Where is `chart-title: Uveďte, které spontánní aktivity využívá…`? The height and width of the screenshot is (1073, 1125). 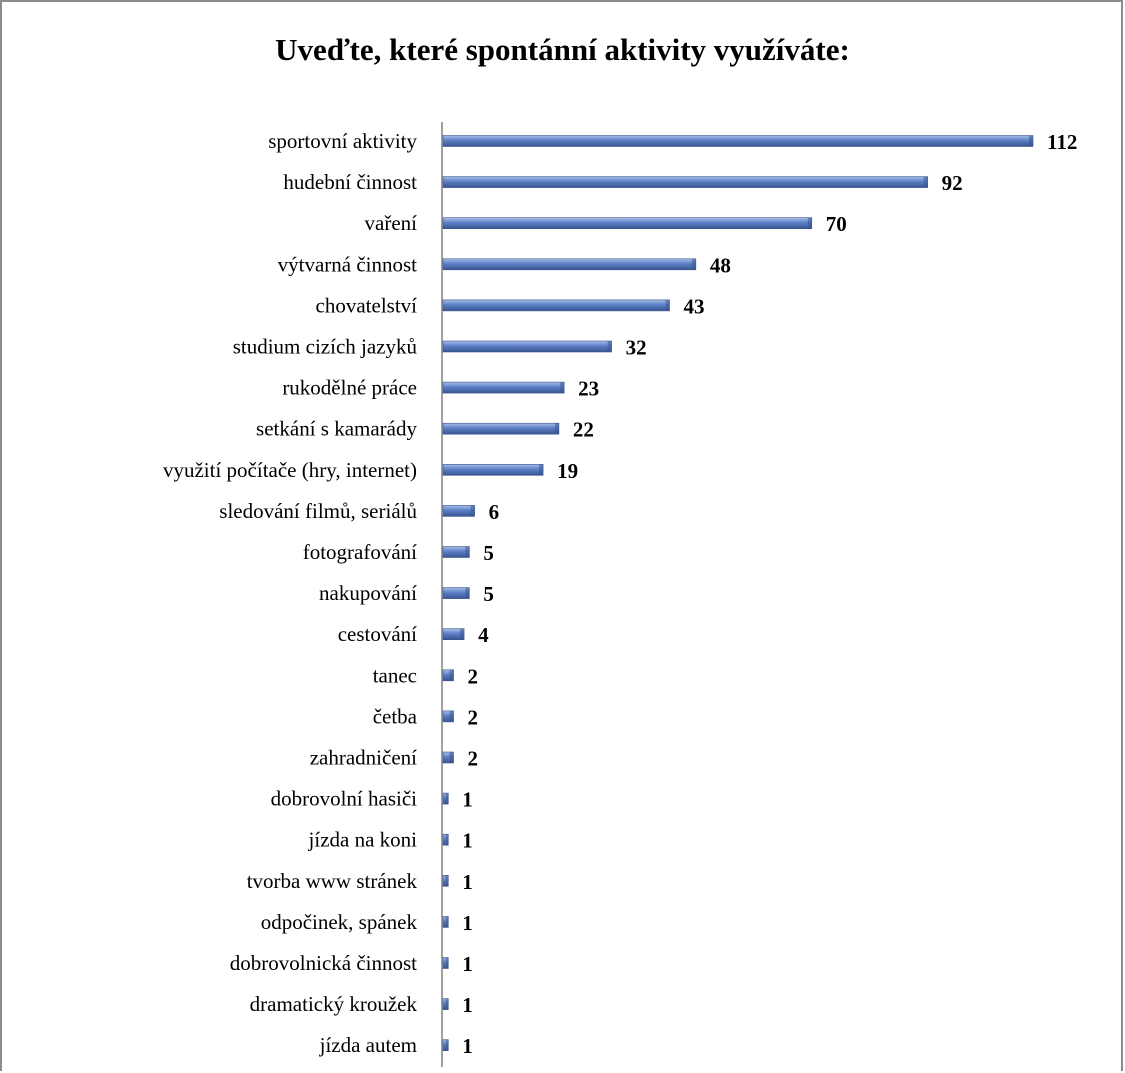
chart-title: Uveďte, které spontánní aktivity využívá… is located at coordinates (562, 49).